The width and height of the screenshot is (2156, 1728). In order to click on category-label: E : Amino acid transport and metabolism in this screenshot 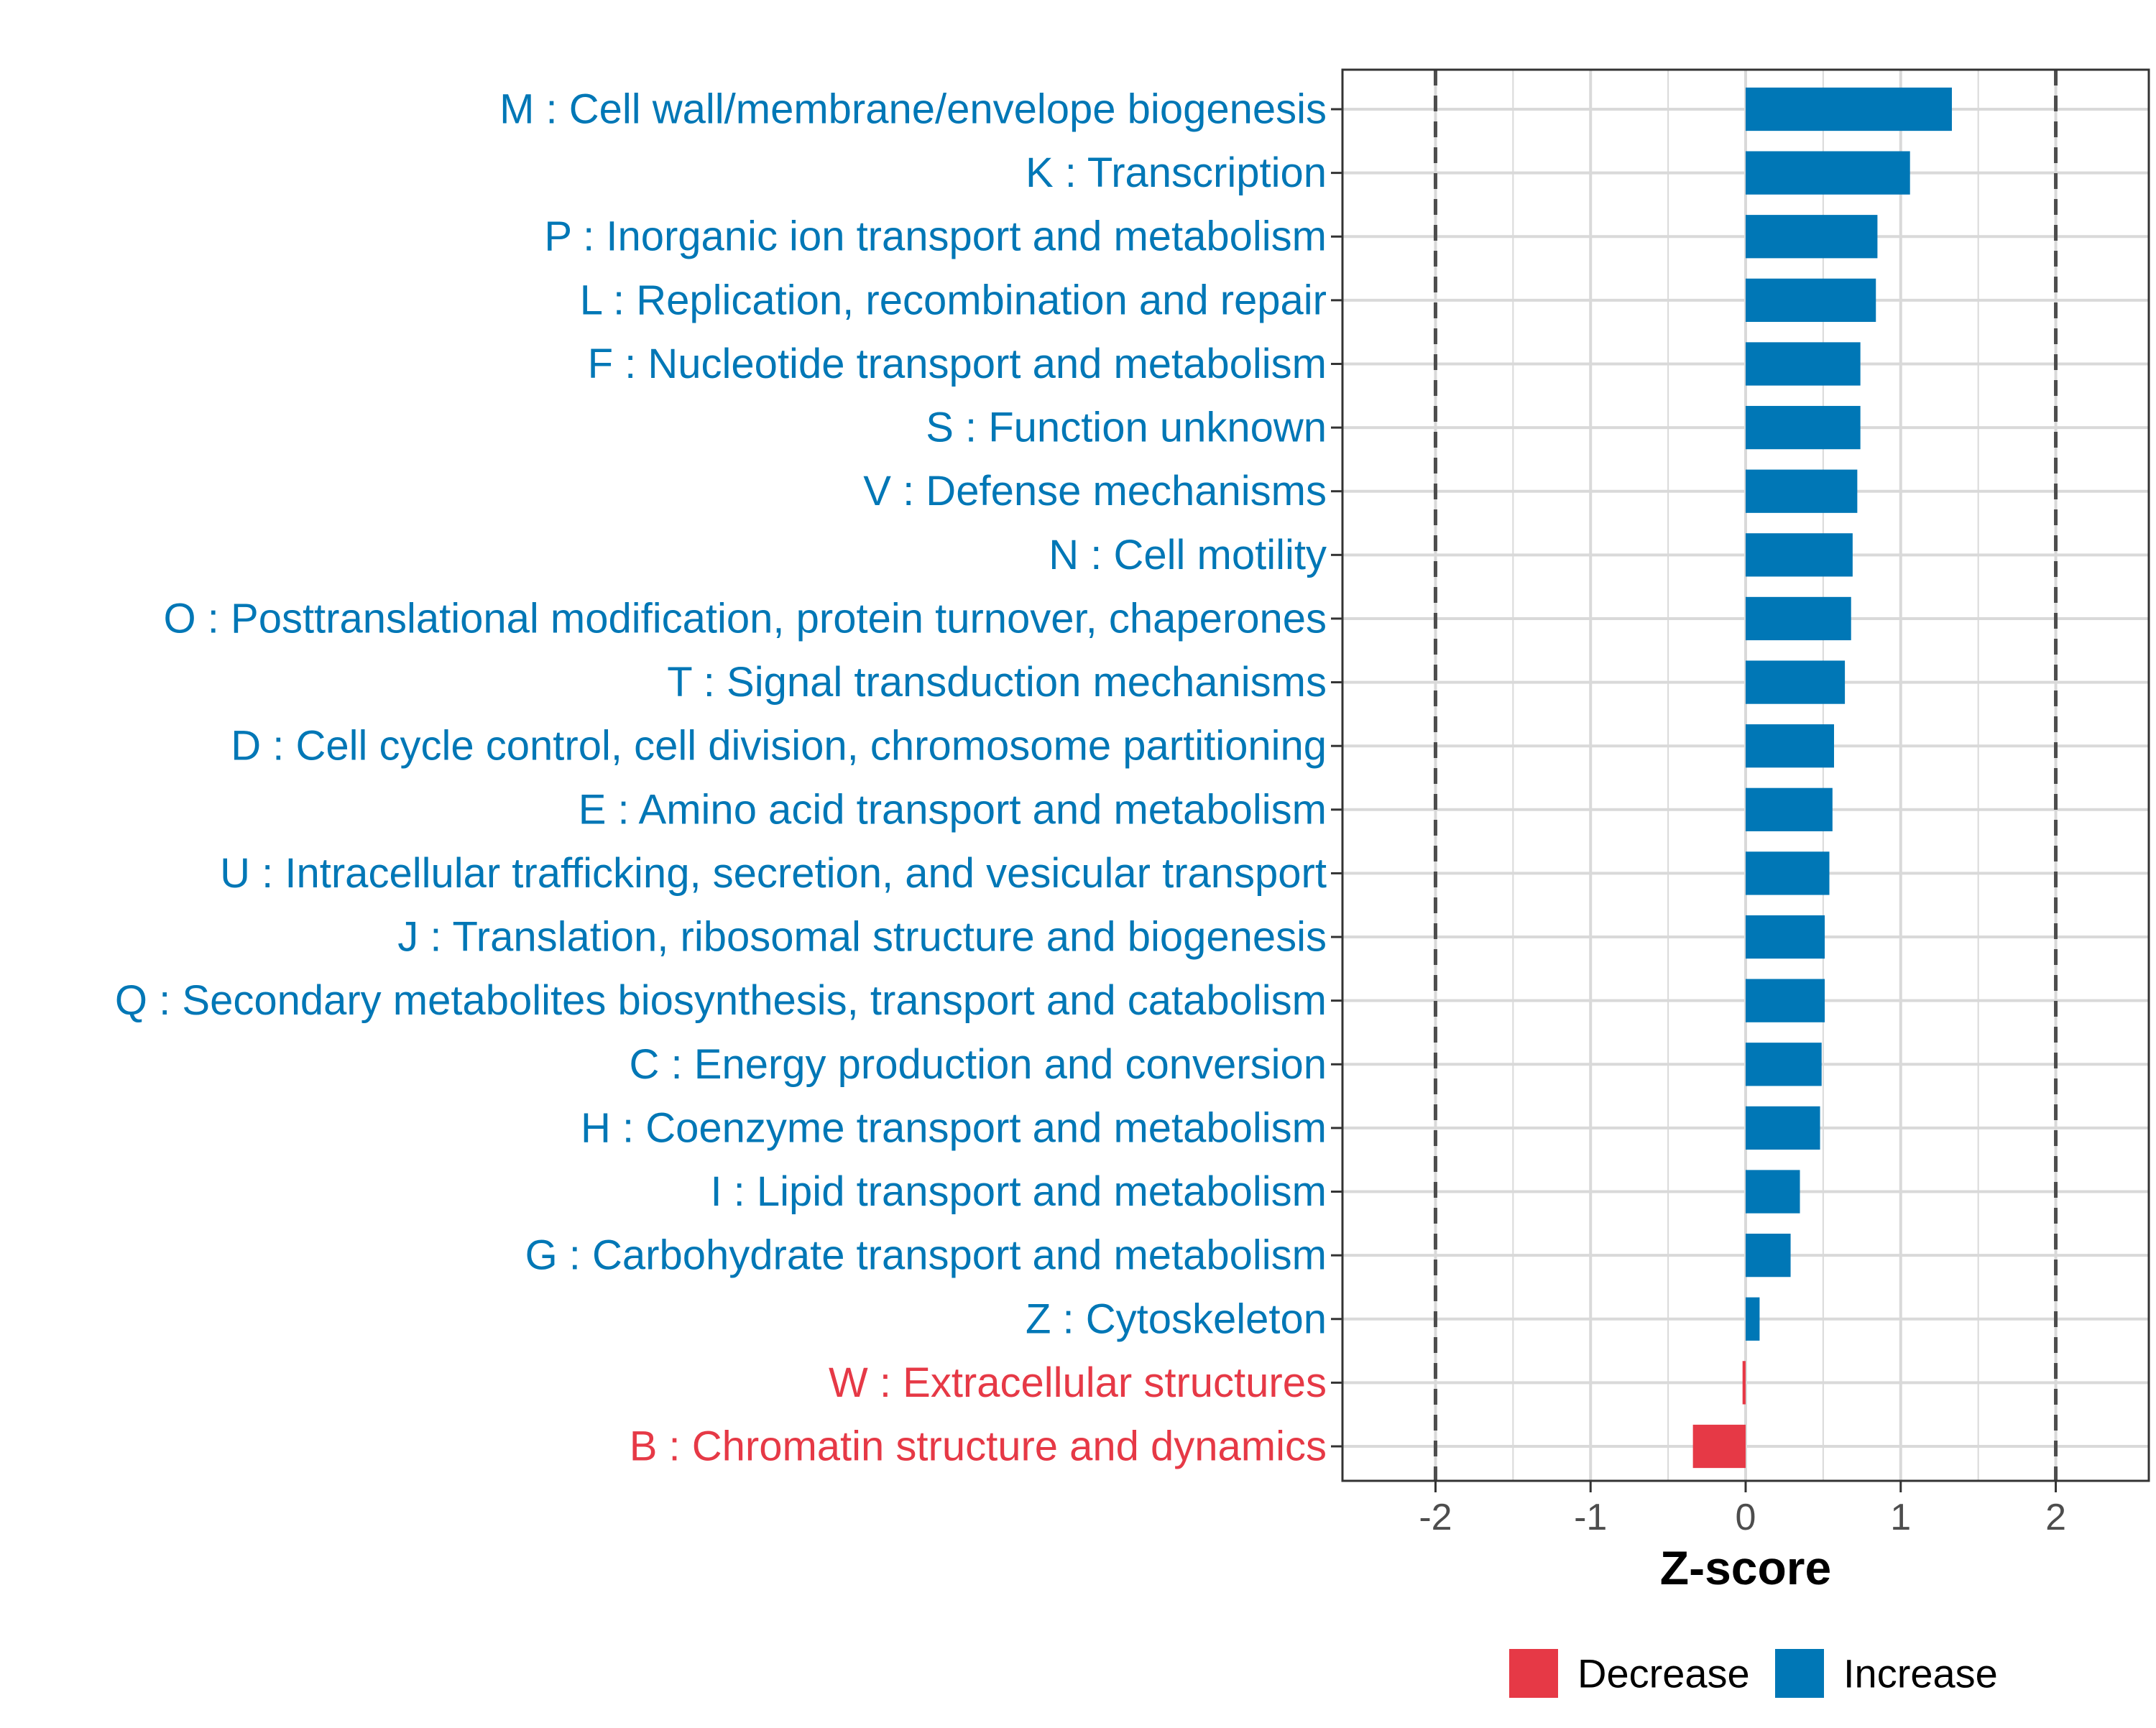, I will do `click(953, 809)`.